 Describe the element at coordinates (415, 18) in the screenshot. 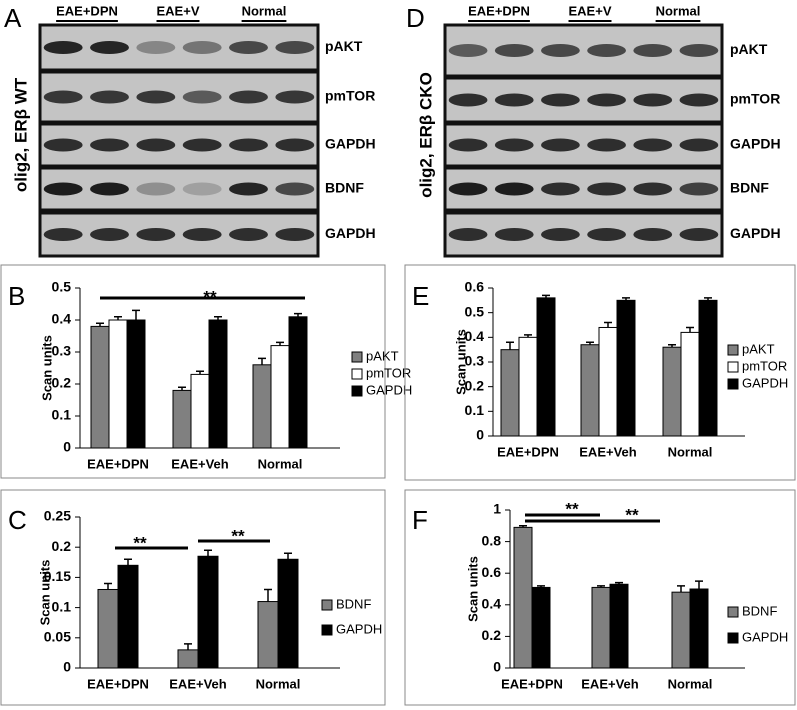

I see `panel-letter: D` at that location.